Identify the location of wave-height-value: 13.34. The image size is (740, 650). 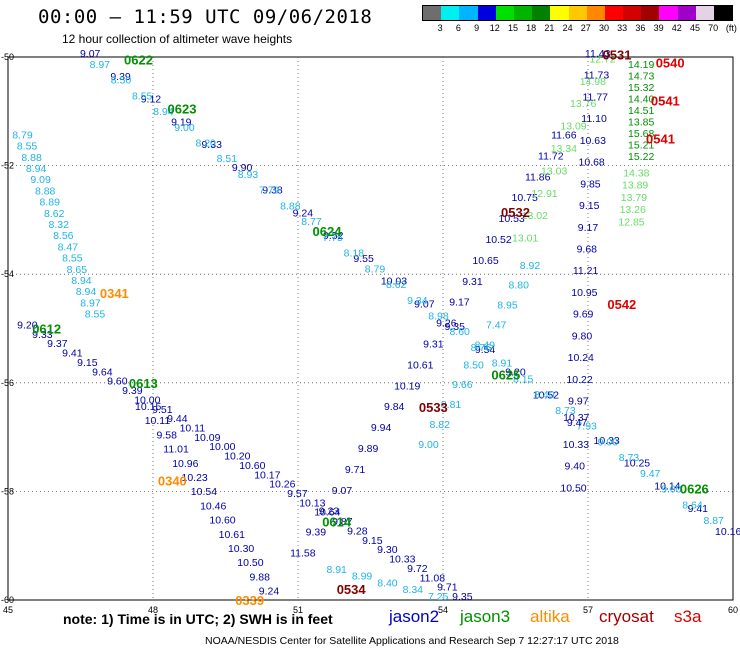
(564, 149).